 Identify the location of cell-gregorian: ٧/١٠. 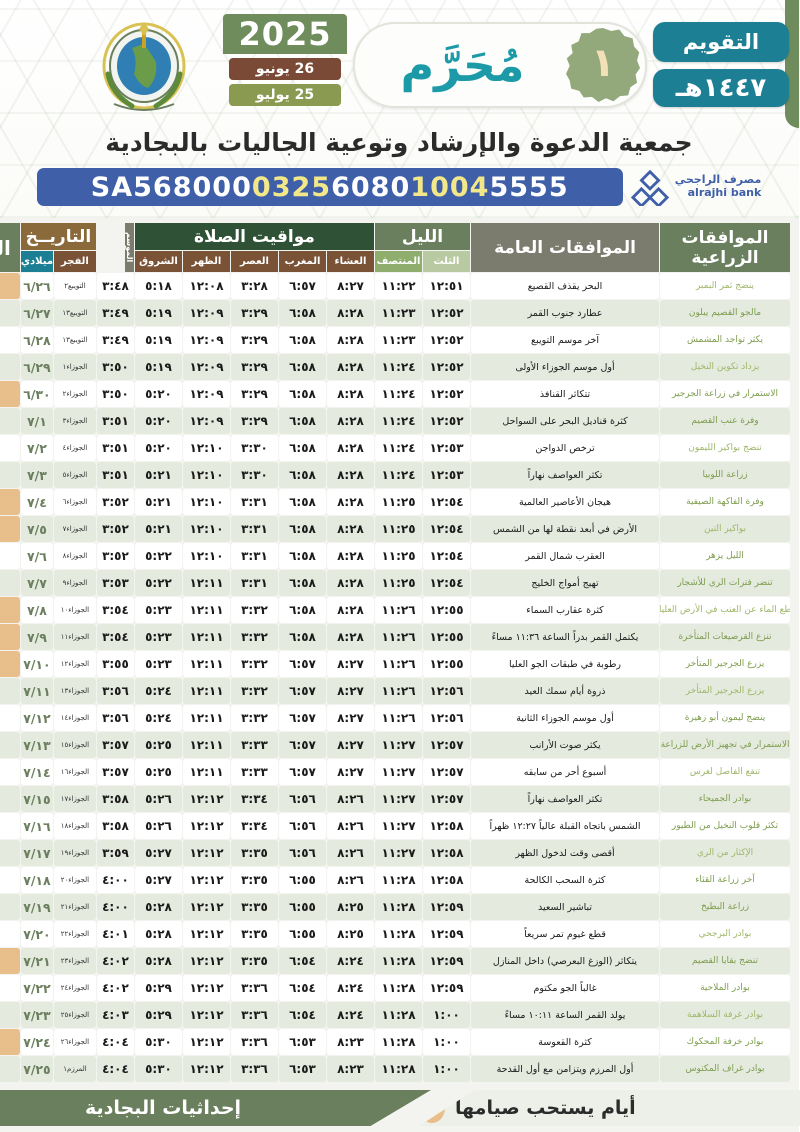
(37, 664).